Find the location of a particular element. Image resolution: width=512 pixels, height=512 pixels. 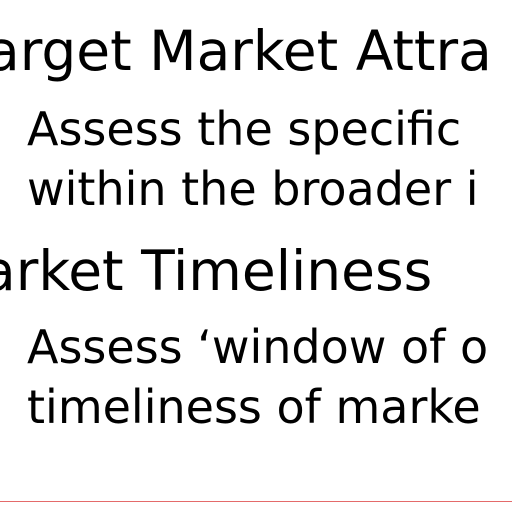

bullet-1-line-1: Assess the specific is located at coordinates (244, 129).